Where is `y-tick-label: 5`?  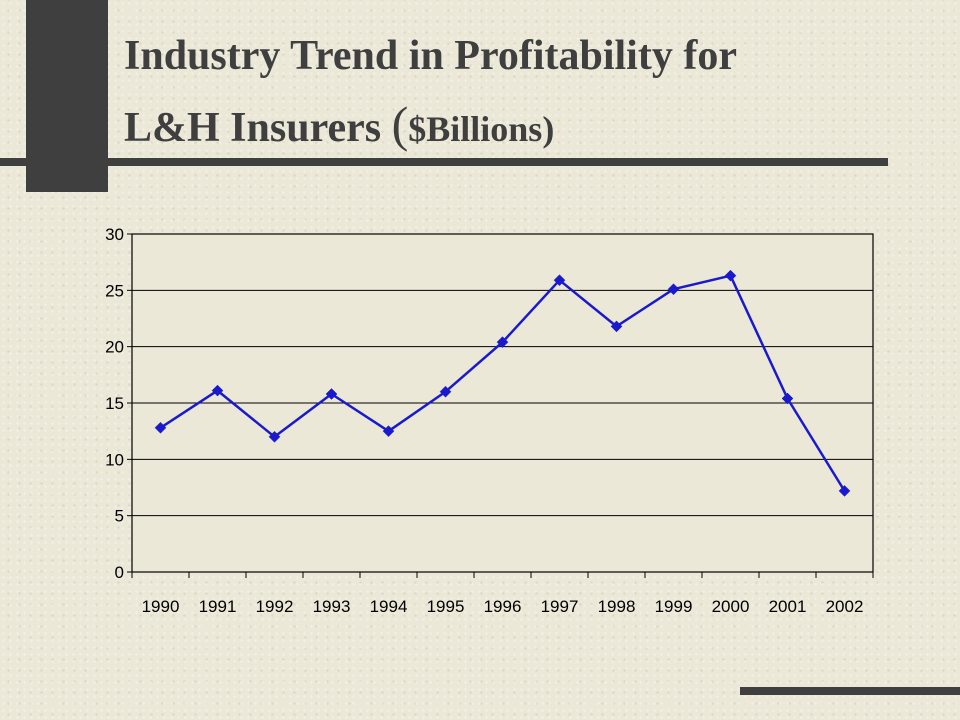 y-tick-label: 5 is located at coordinates (119, 516).